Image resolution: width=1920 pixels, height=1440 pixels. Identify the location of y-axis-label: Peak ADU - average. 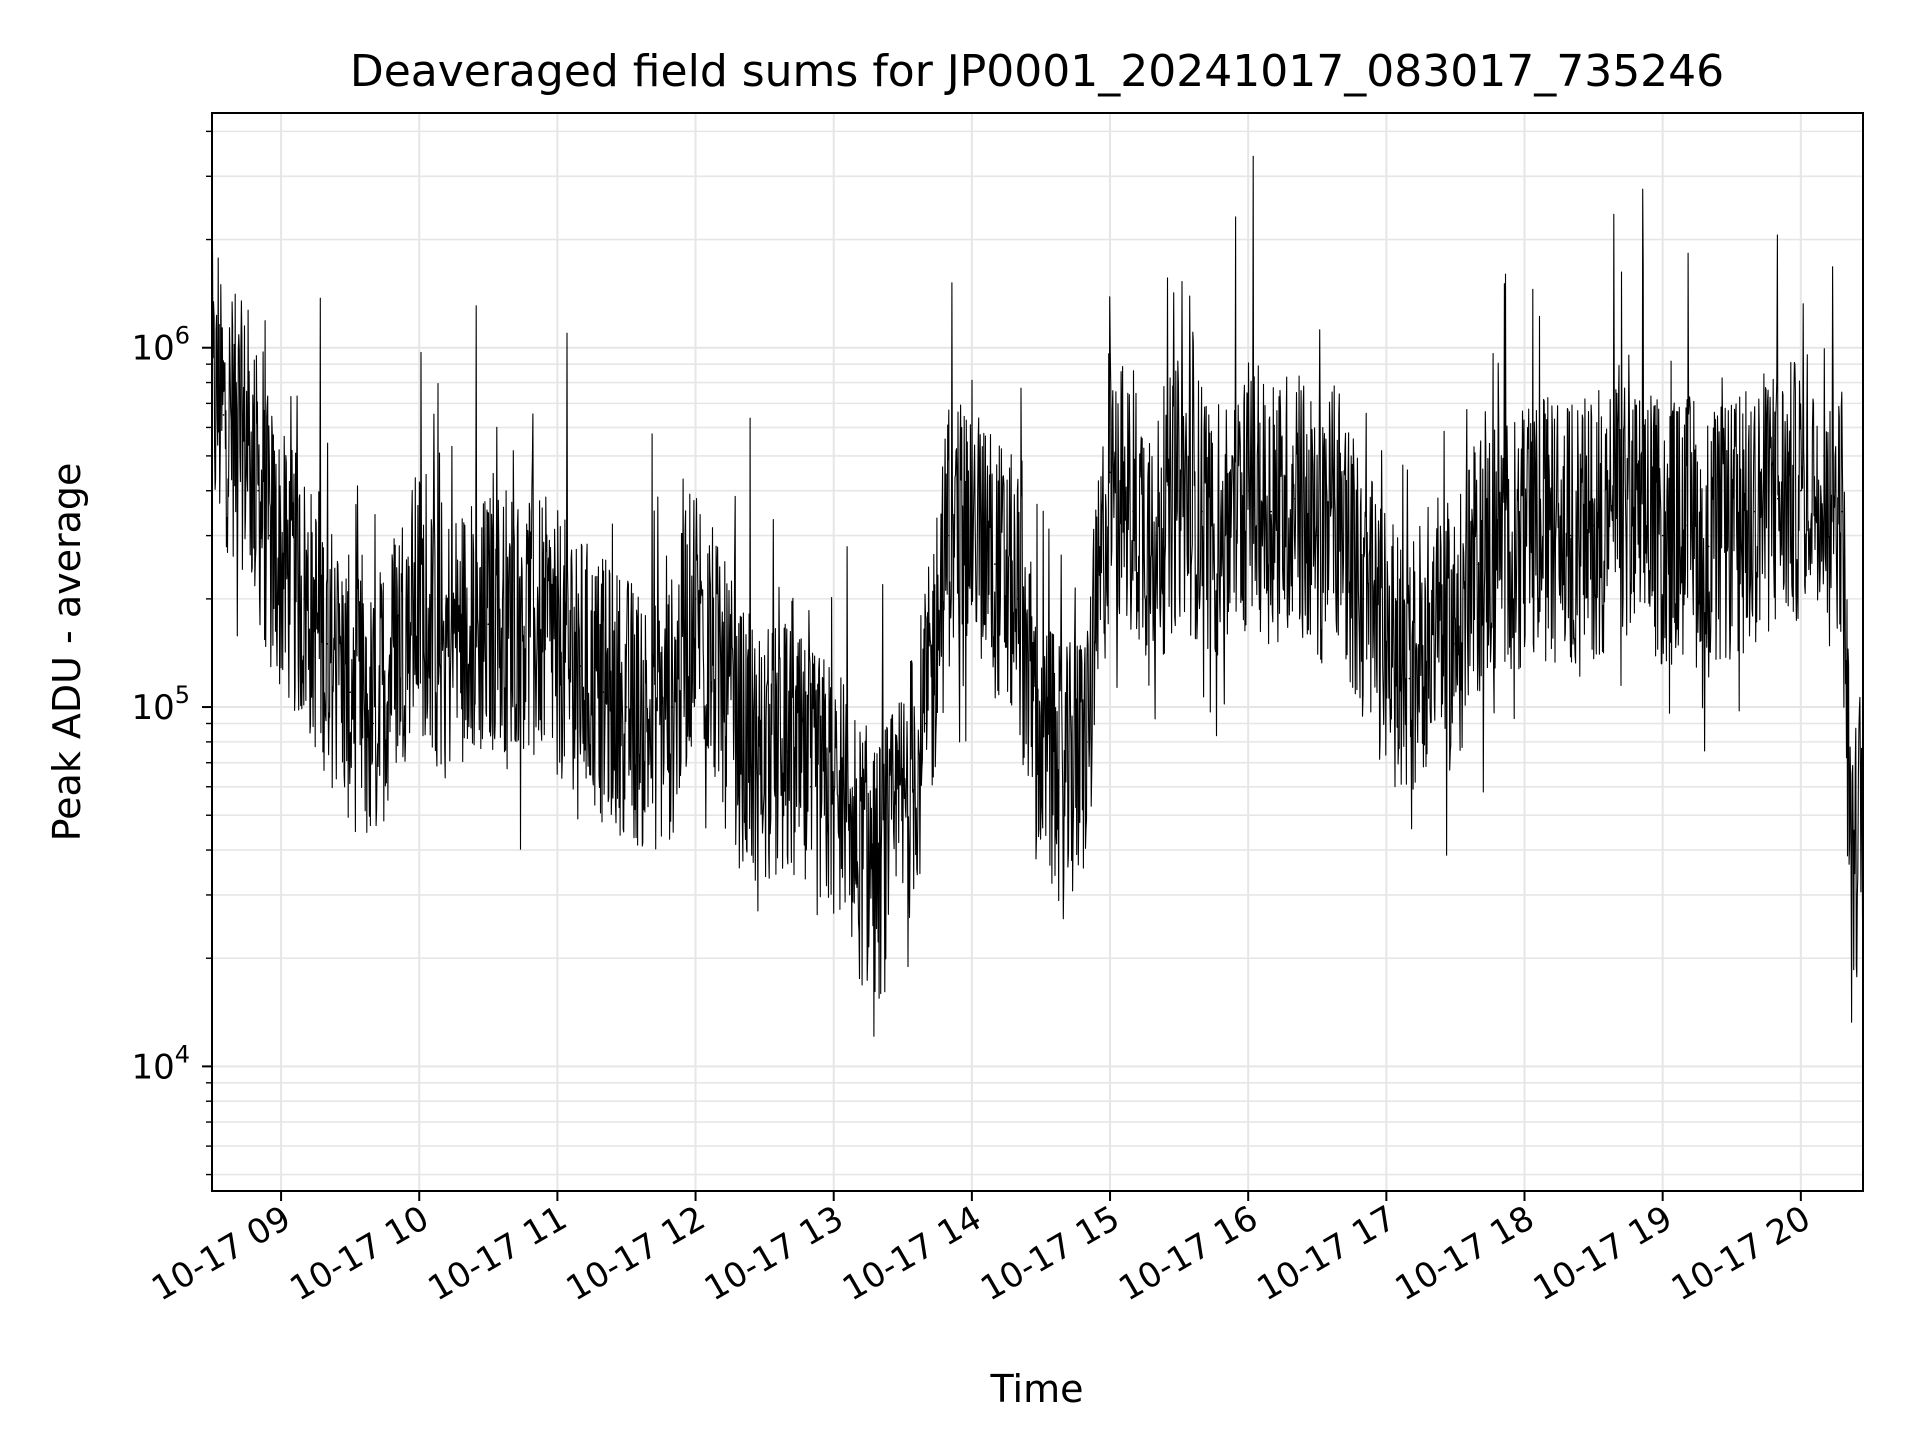
(67, 652).